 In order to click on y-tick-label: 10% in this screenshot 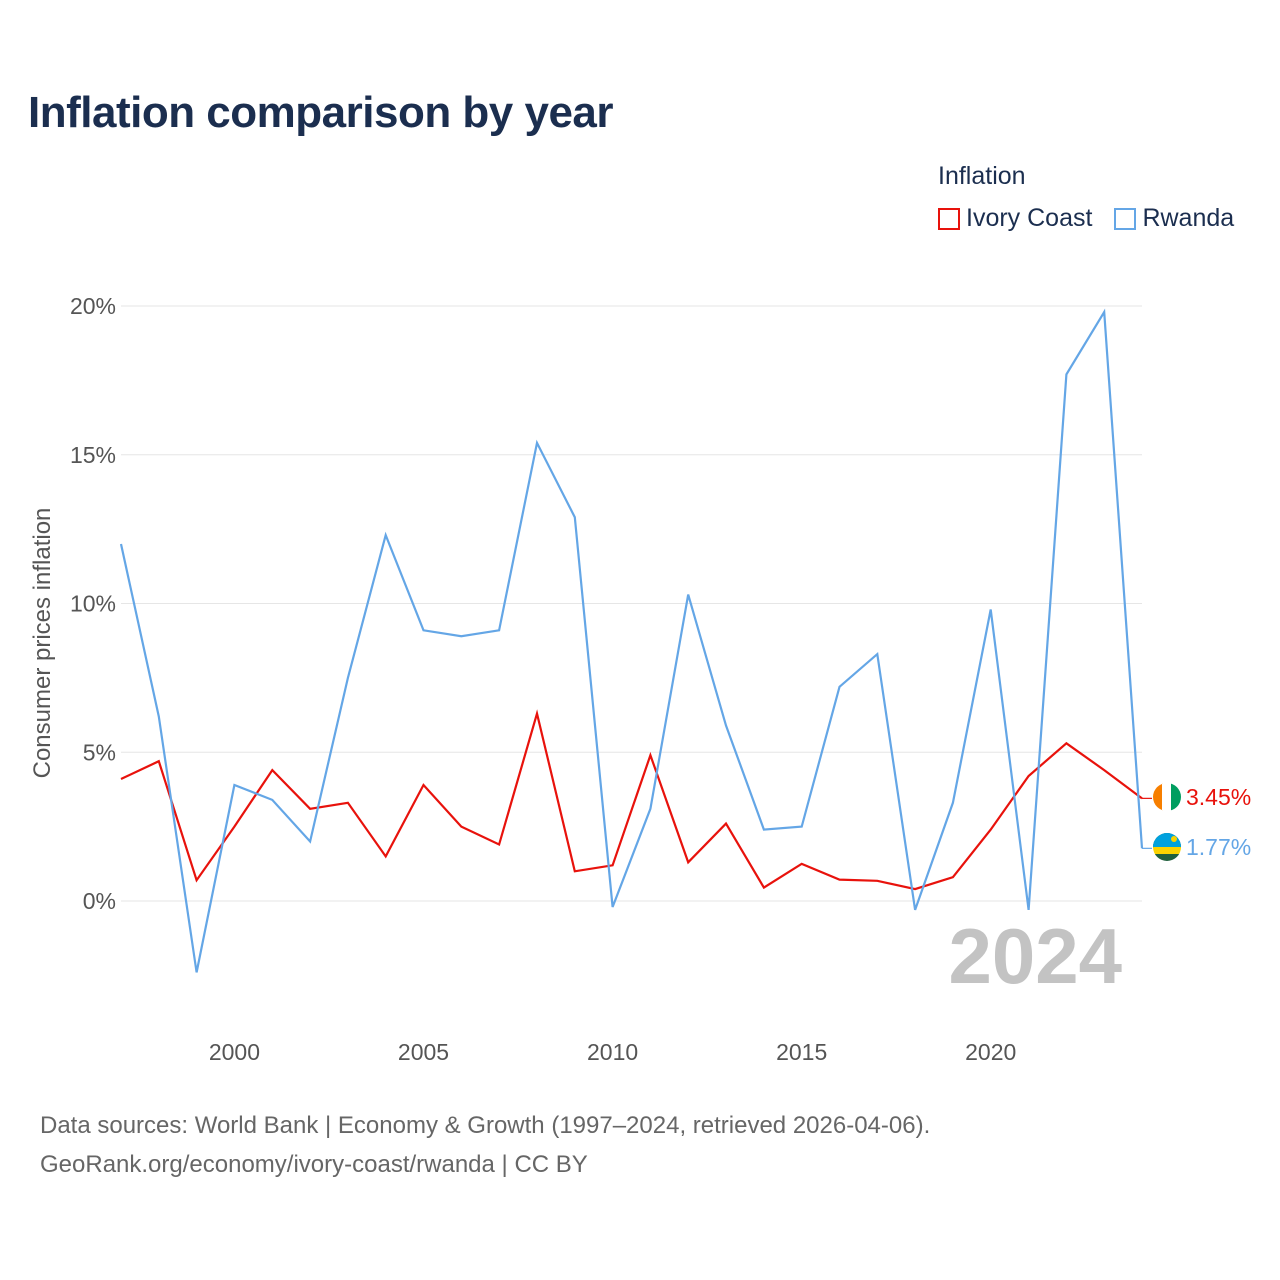, I will do `click(93, 604)`.